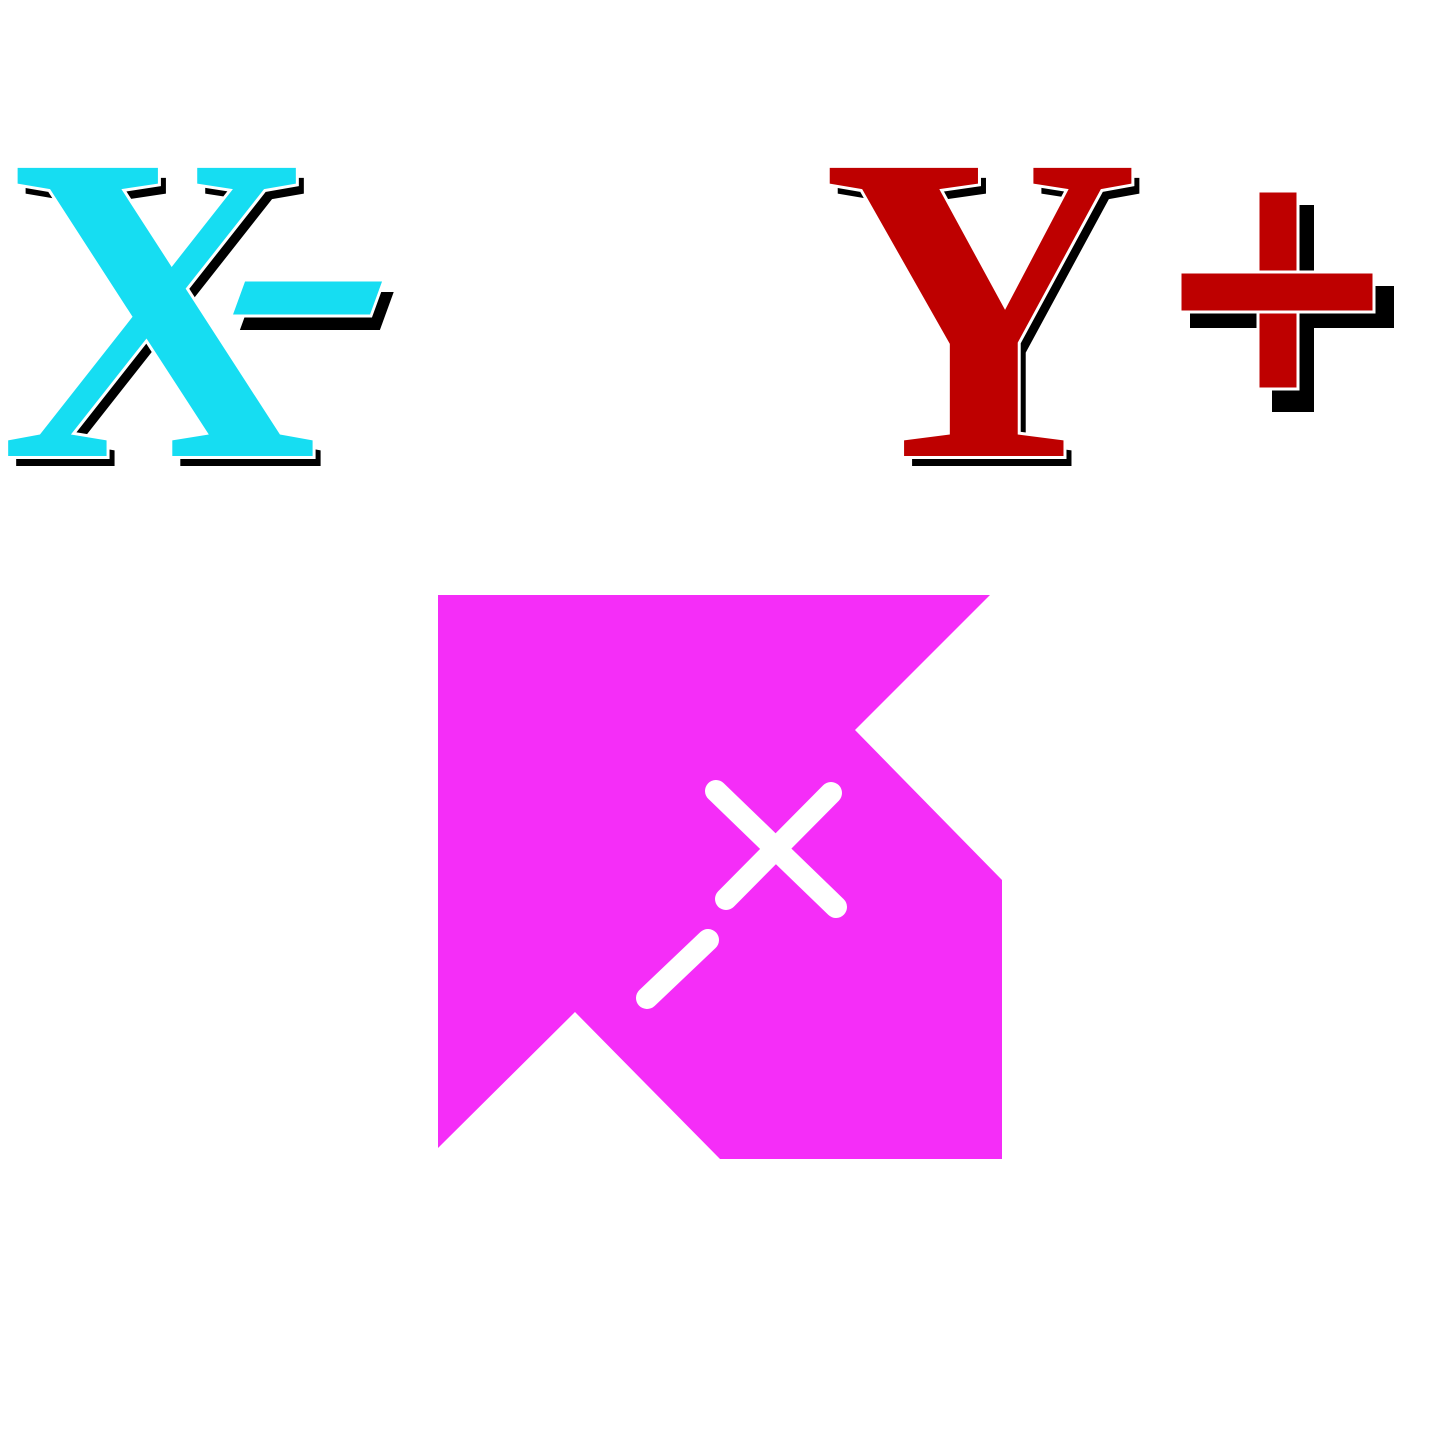 The image size is (1440, 1440). I want to click on x-minus-label: X X -, so click(197, 281).